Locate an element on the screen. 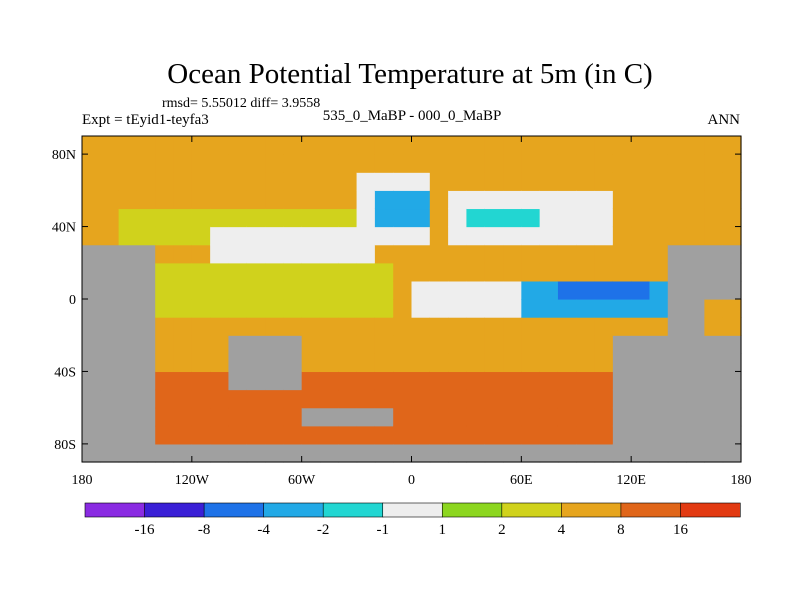 The width and height of the screenshot is (800, 600). colorbar-swatch is located at coordinates (531, 510).